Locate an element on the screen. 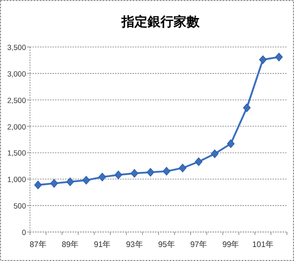 The width and height of the screenshot is (294, 261). x-tick-label: 87年 is located at coordinates (38, 244).